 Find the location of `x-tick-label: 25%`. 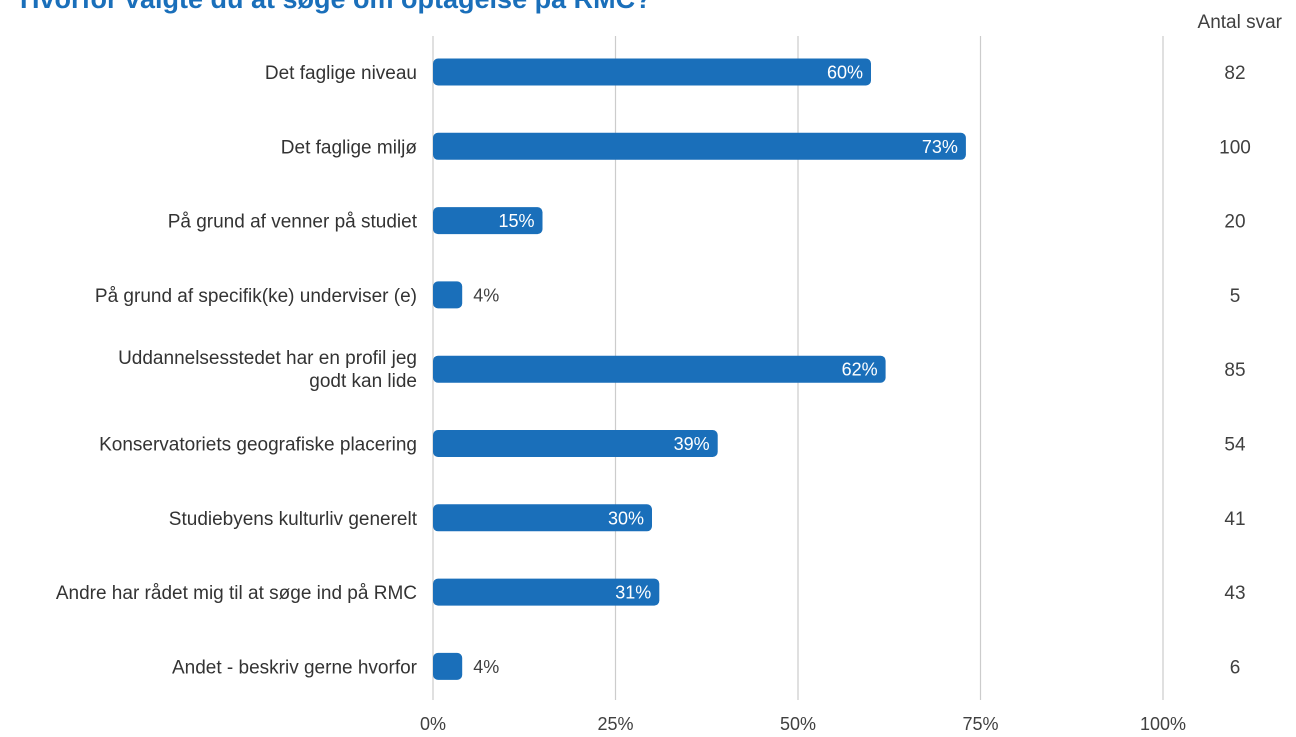

x-tick-label: 25% is located at coordinates (615, 724).